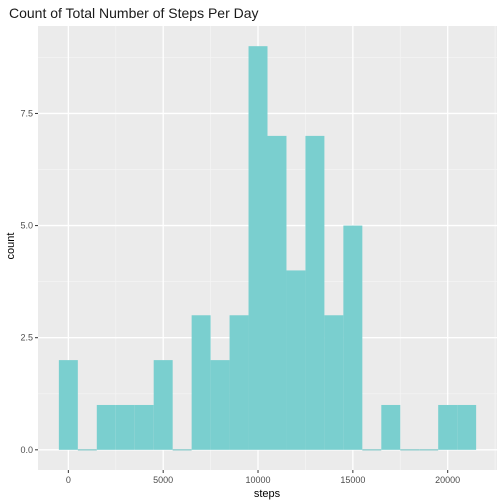 Image resolution: width=504 pixels, height=504 pixels. I want to click on x-tick-label: 20000, so click(447, 480).